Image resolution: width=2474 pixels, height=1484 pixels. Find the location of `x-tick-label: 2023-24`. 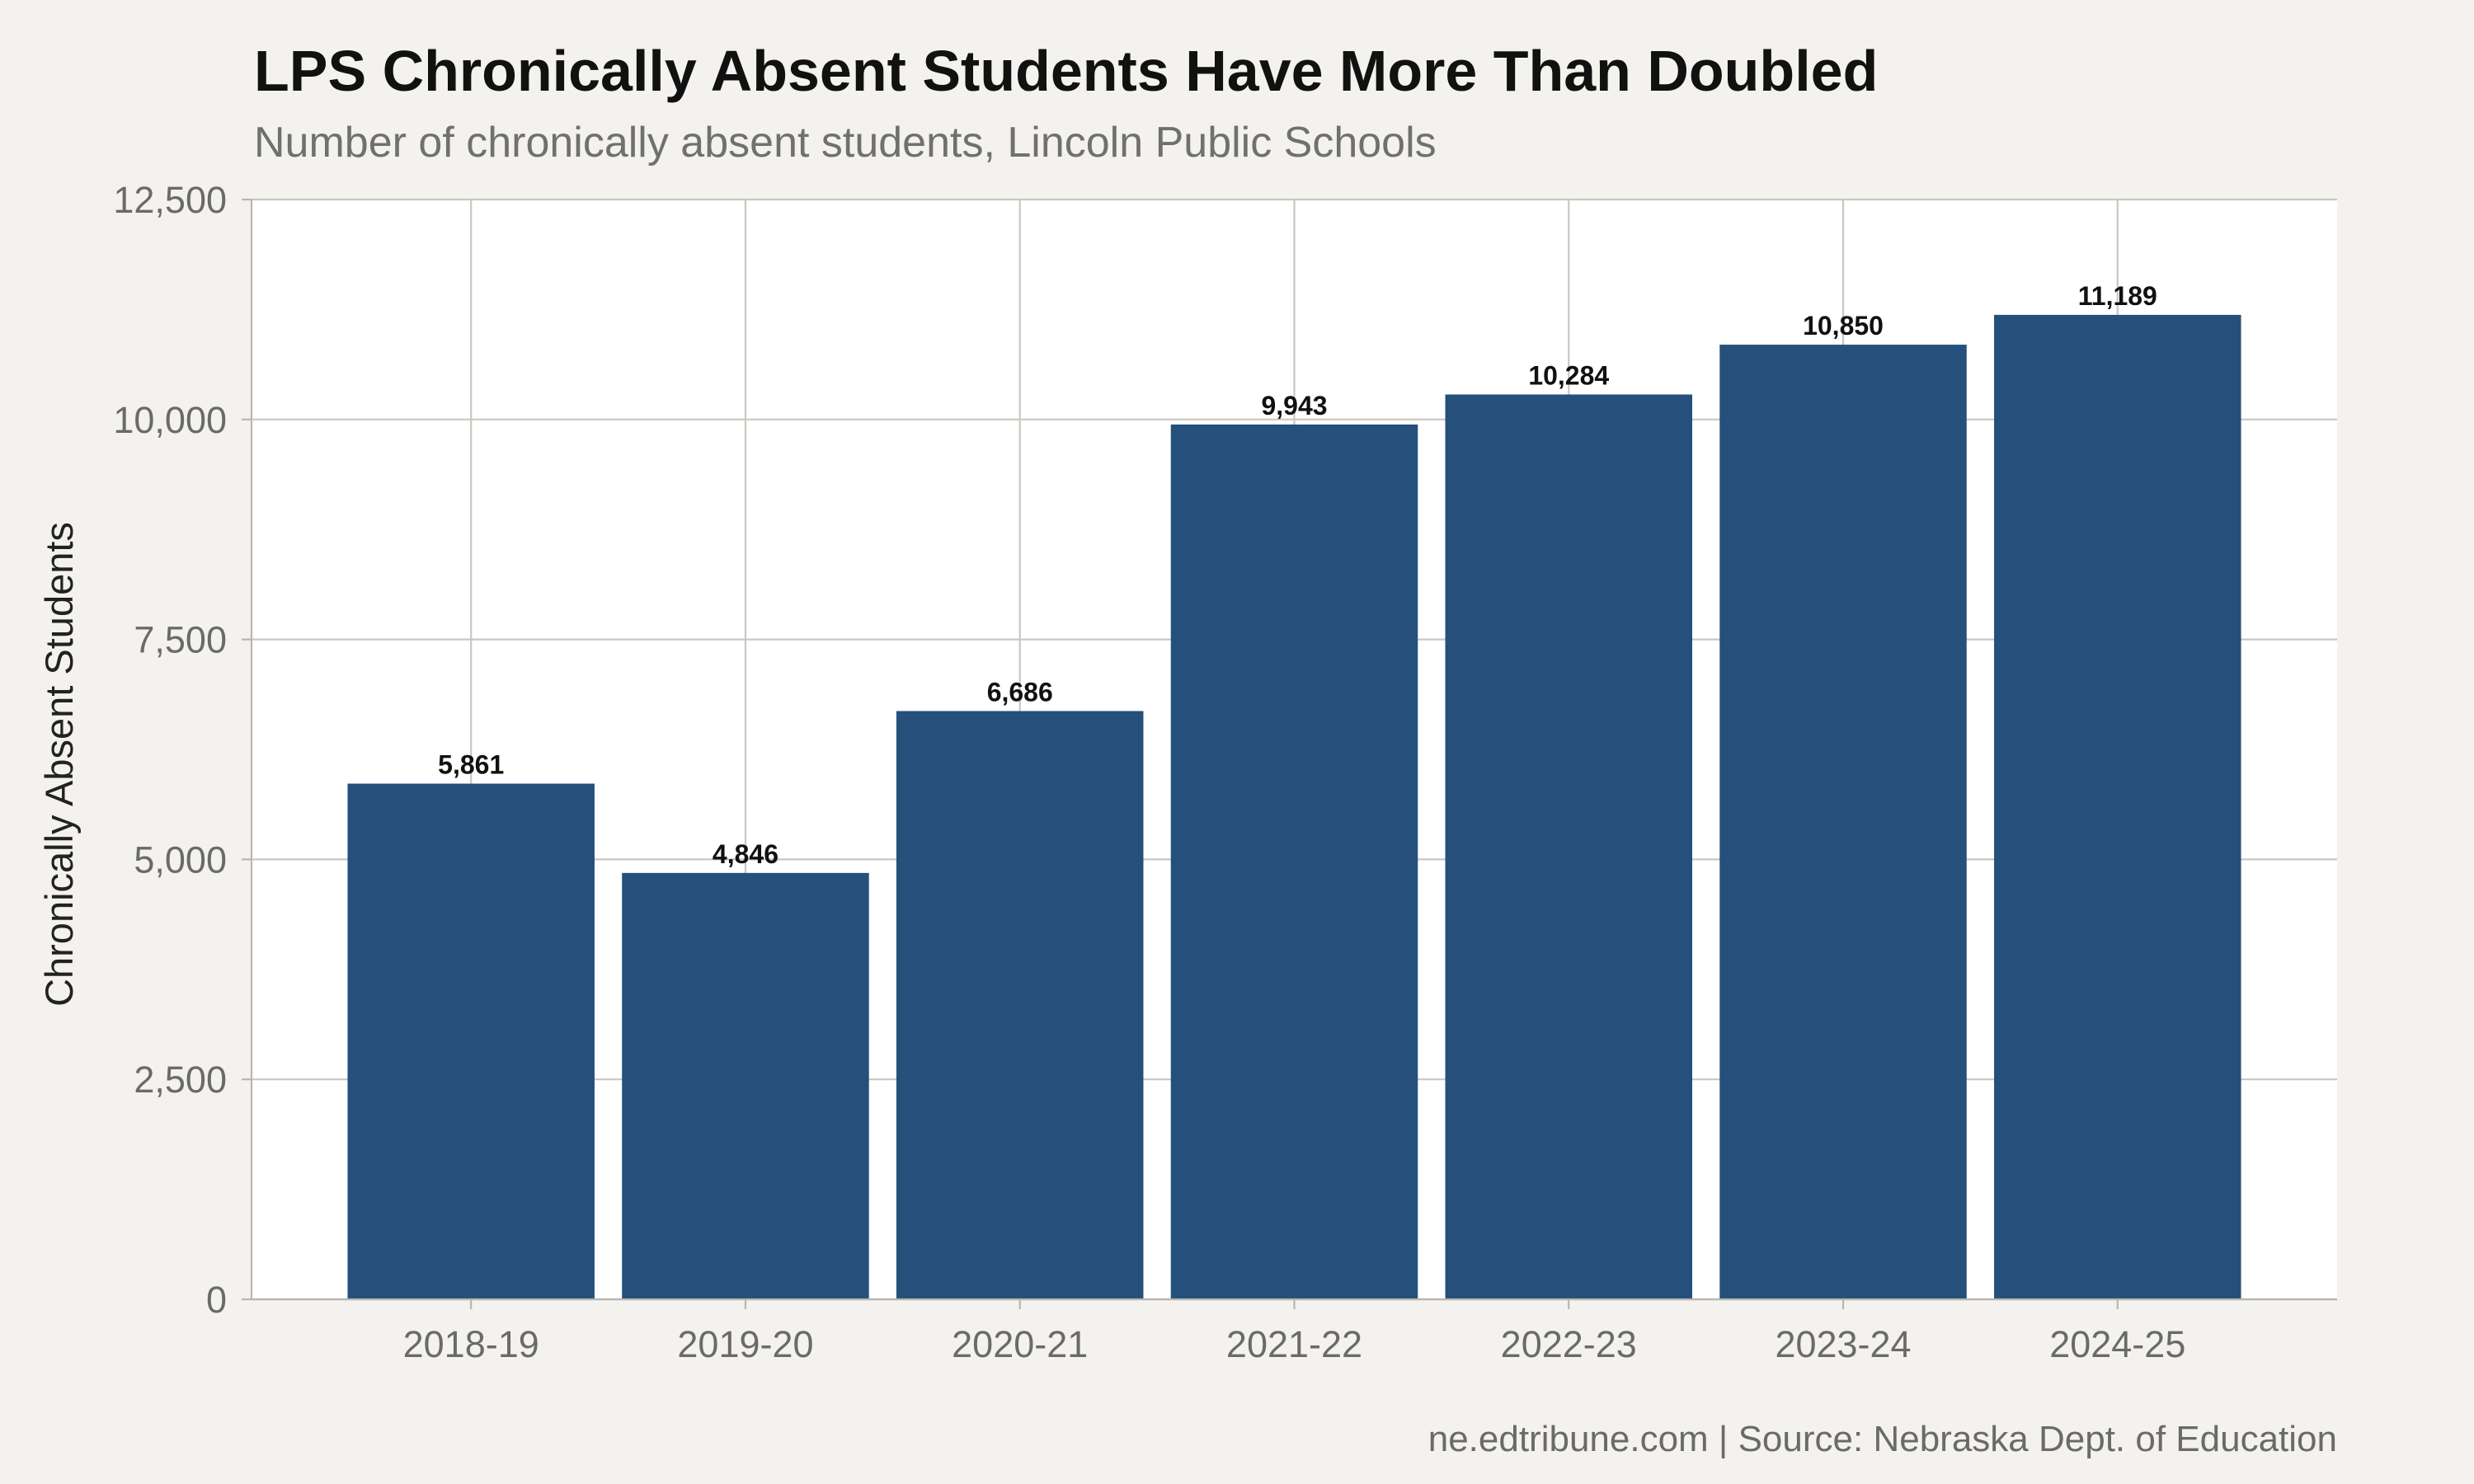

x-tick-label: 2023-24 is located at coordinates (1843, 1344).